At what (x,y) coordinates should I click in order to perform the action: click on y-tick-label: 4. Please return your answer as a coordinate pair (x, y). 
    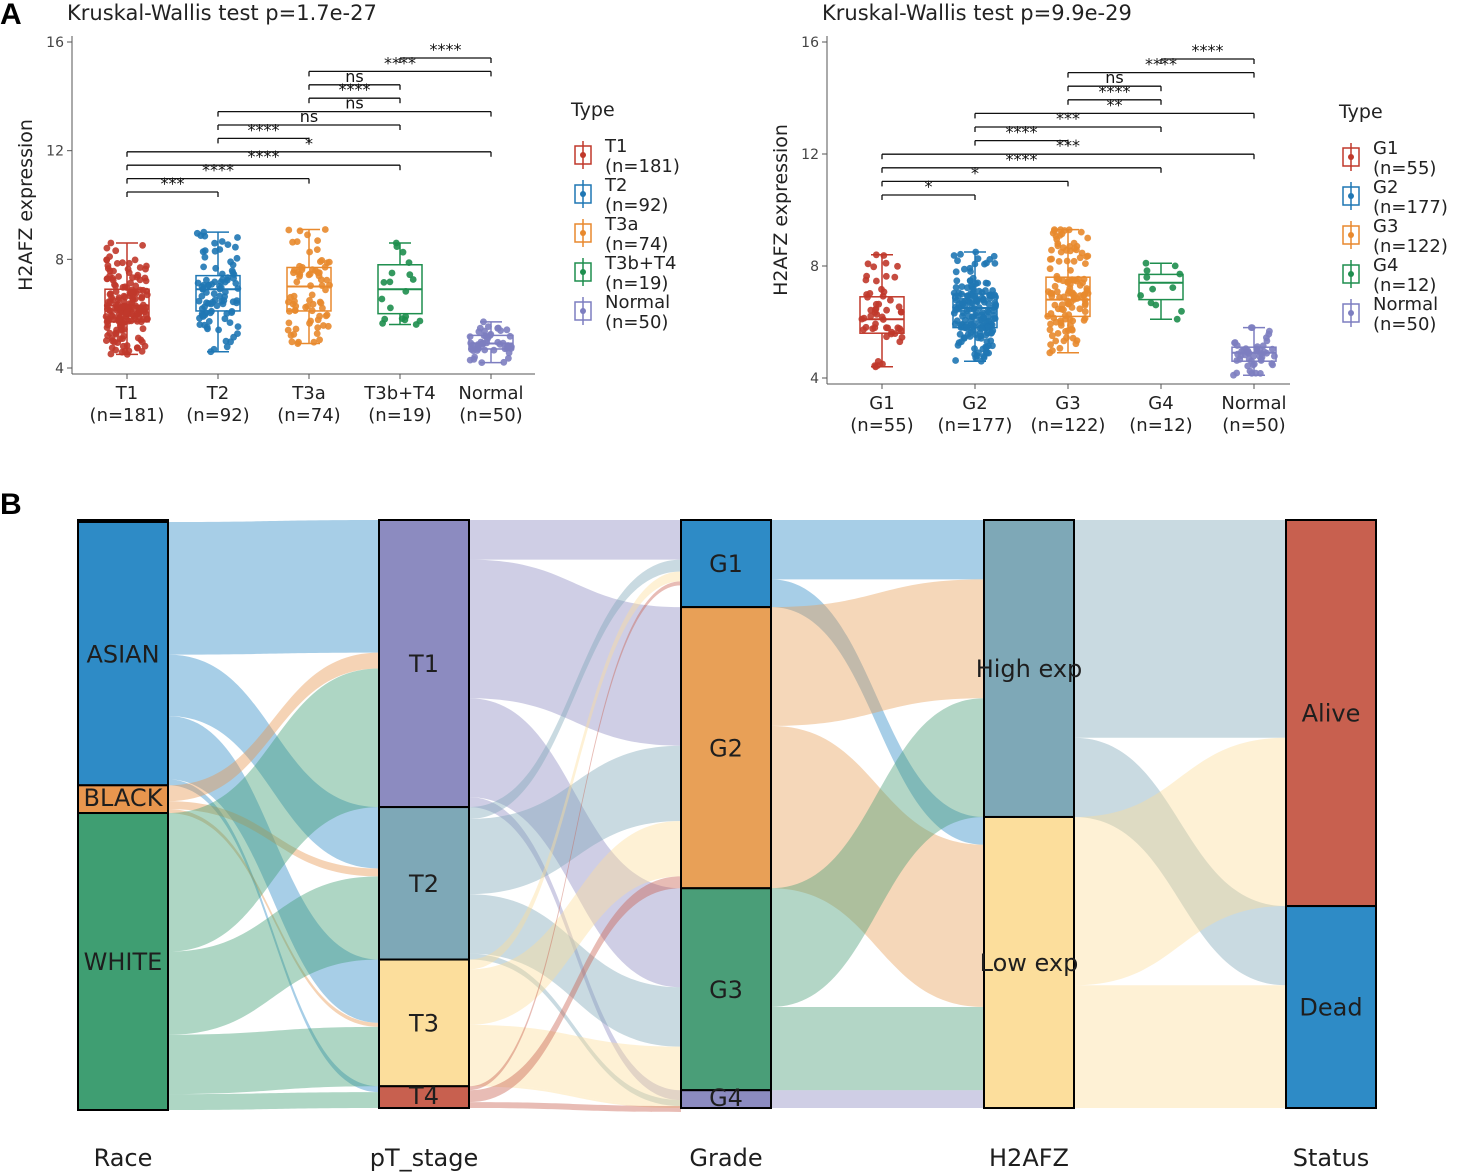
    Looking at the image, I should click on (814, 379).